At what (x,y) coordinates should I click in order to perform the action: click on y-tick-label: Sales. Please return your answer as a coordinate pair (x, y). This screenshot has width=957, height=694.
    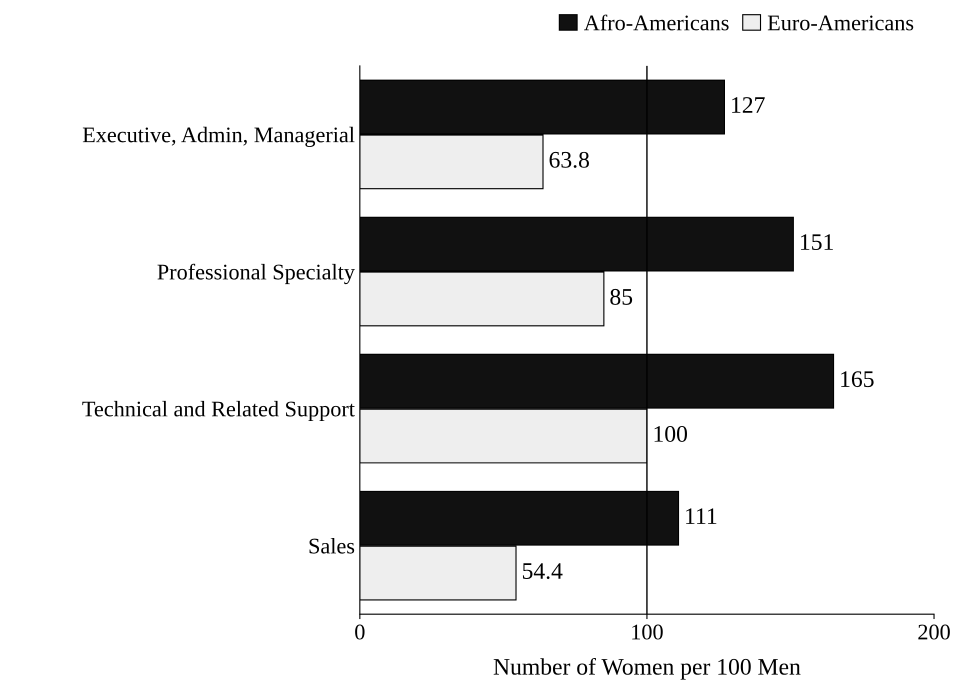
    Looking at the image, I should click on (332, 546).